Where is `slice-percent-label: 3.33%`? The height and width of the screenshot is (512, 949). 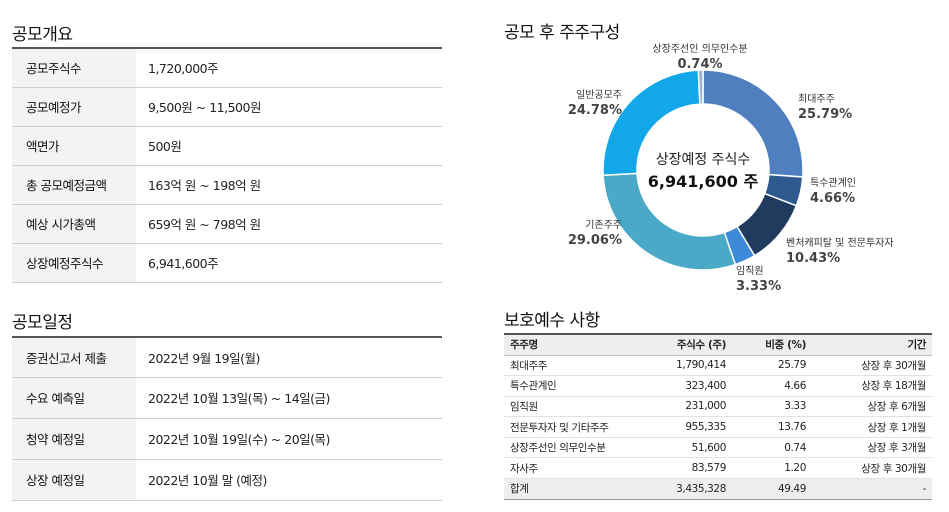
slice-percent-label: 3.33% is located at coordinates (758, 286).